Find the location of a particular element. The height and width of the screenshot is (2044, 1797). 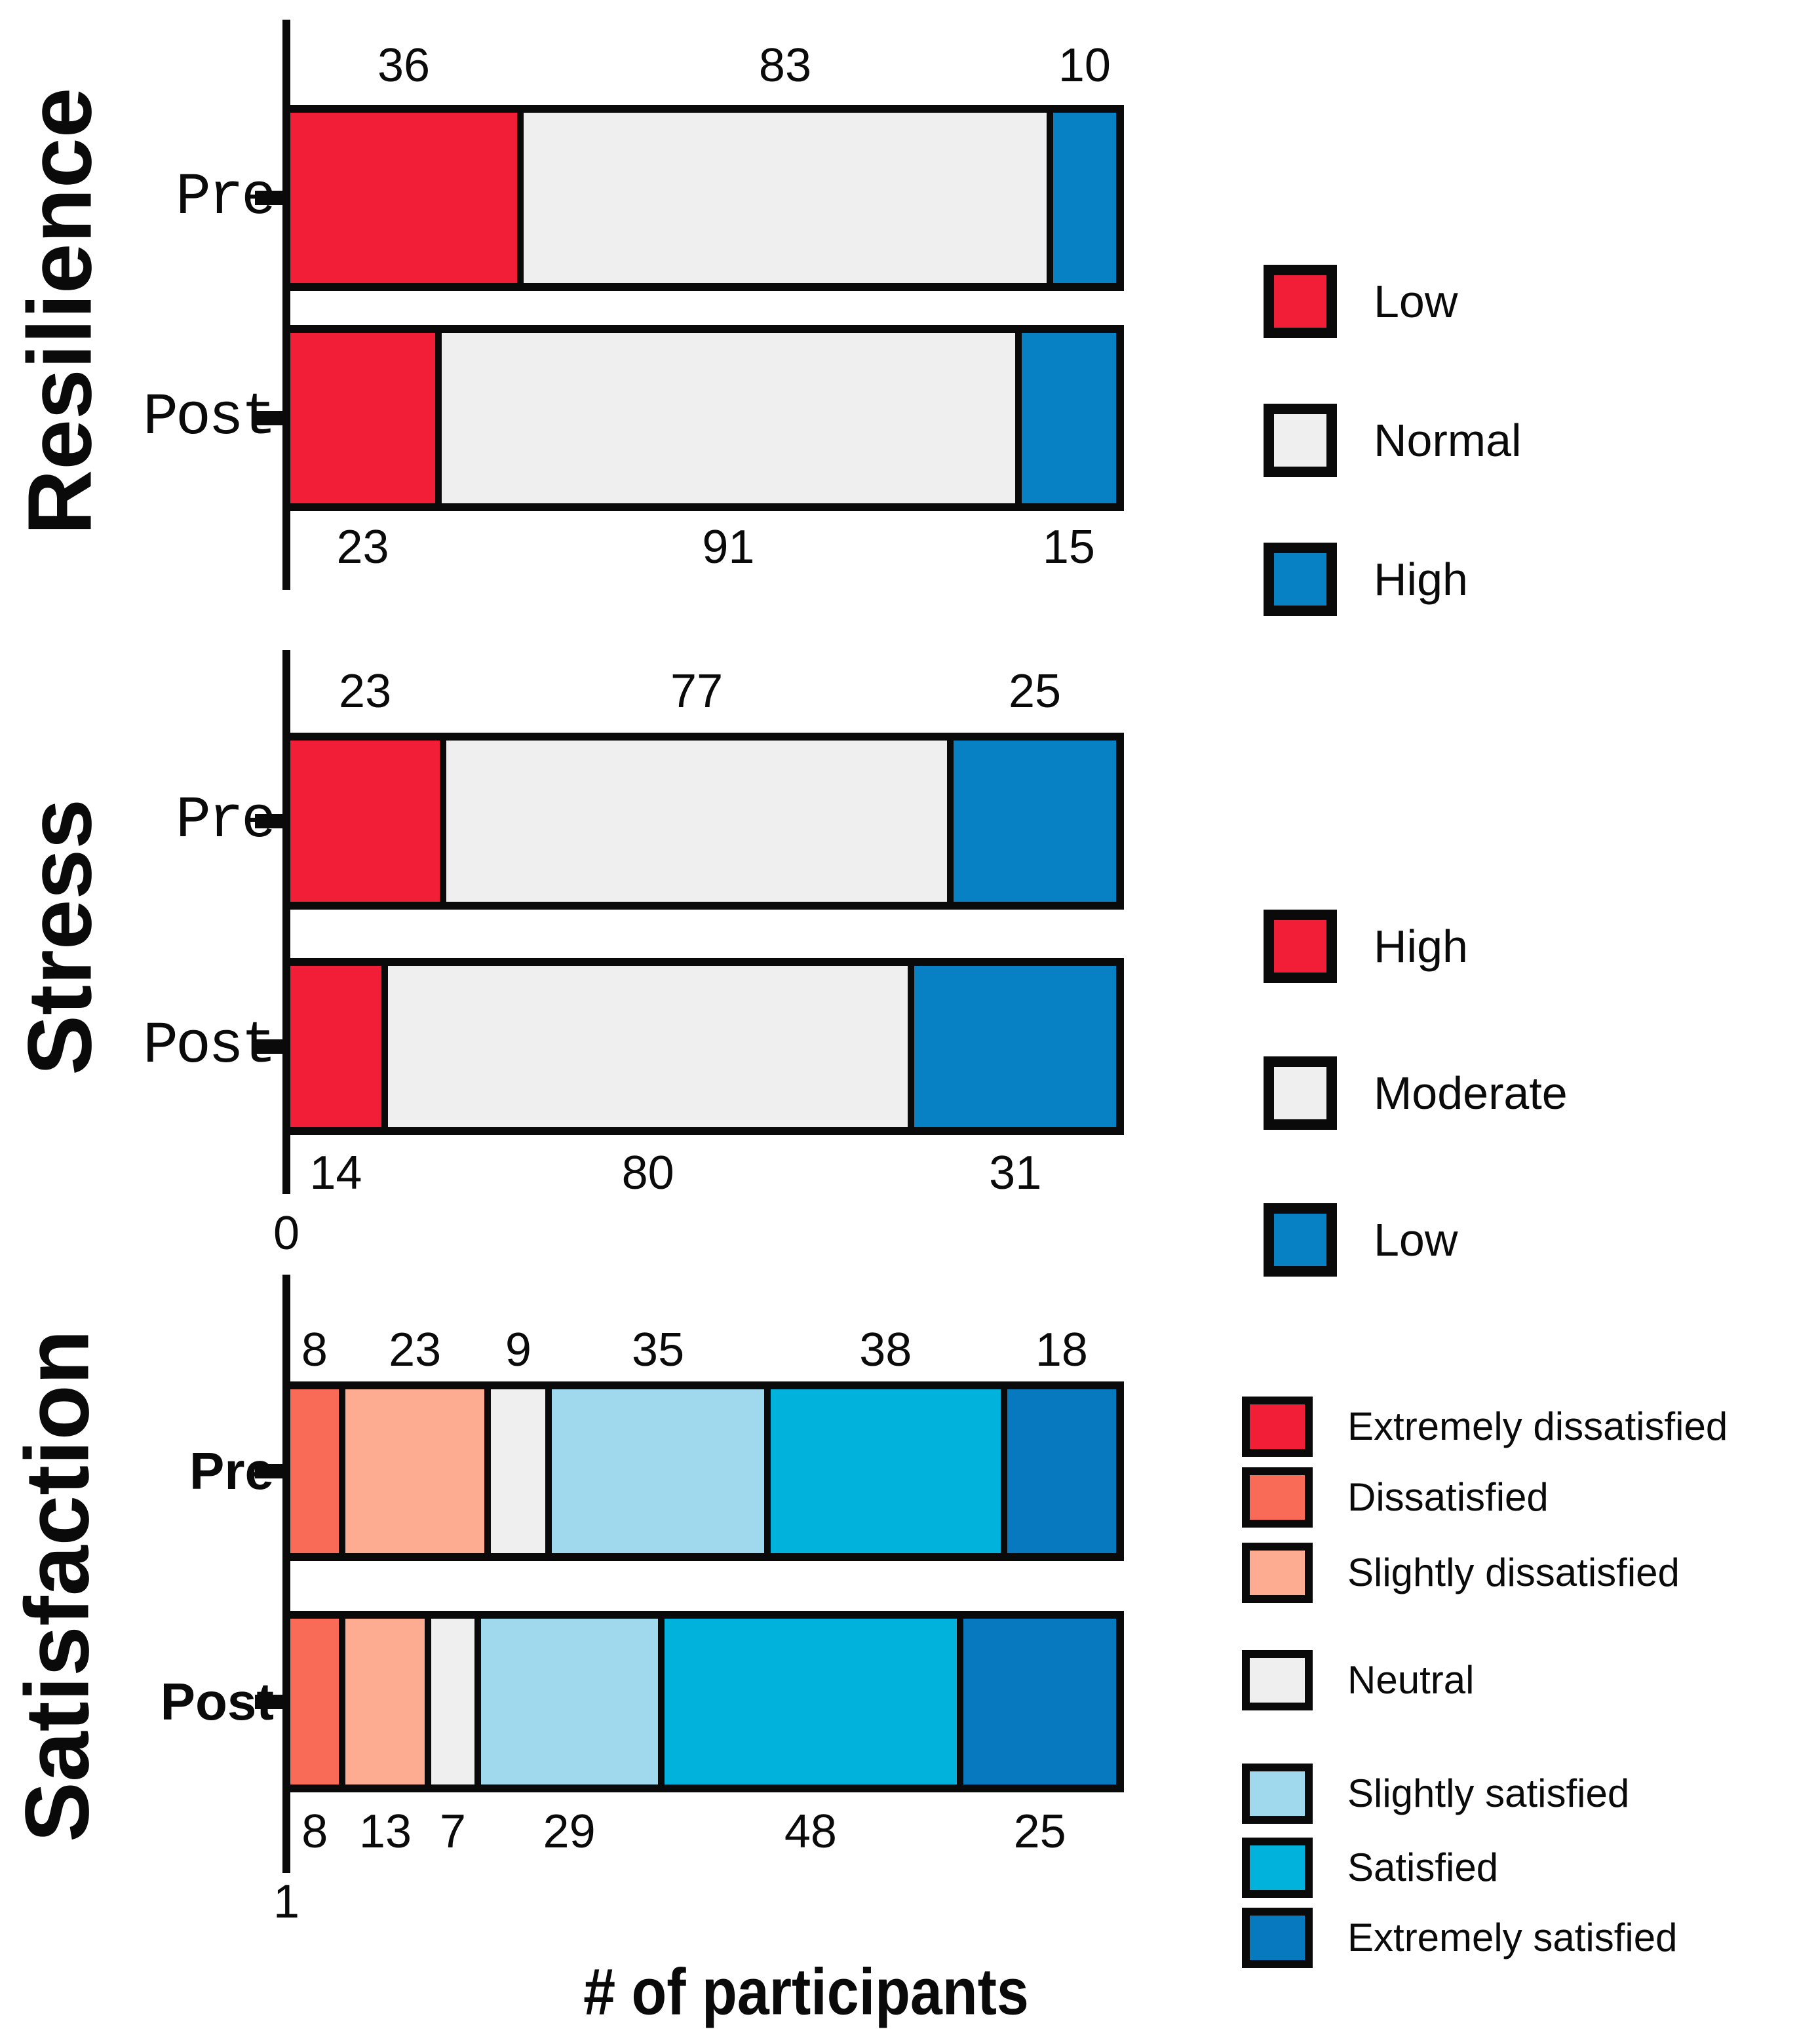

legend-swatch-dissatisfied is located at coordinates (1277, 1497).